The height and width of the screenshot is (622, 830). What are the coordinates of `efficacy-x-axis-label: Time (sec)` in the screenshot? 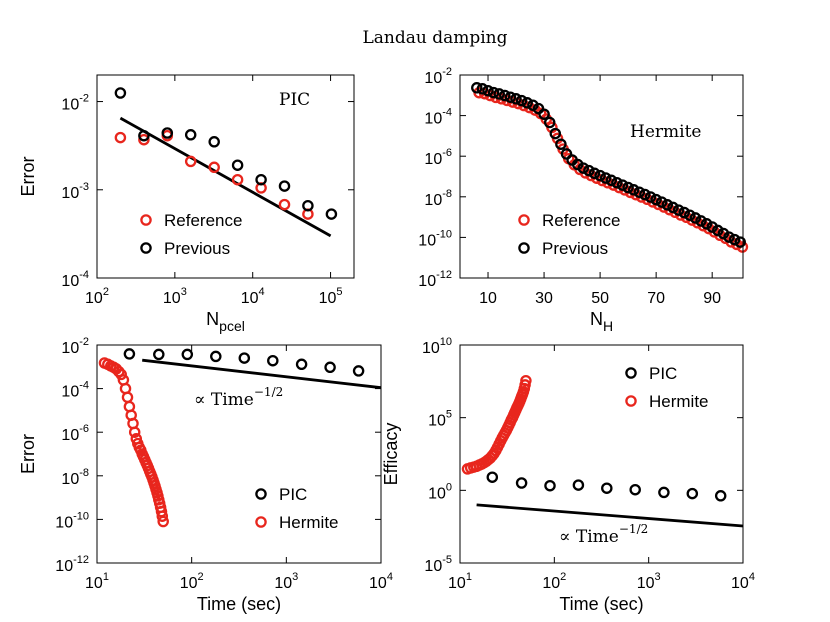 It's located at (601, 604).